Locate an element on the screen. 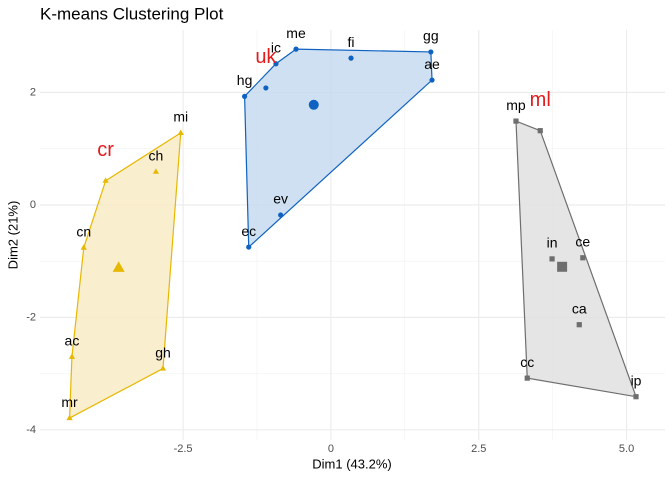  point-label: ml is located at coordinates (540, 100).